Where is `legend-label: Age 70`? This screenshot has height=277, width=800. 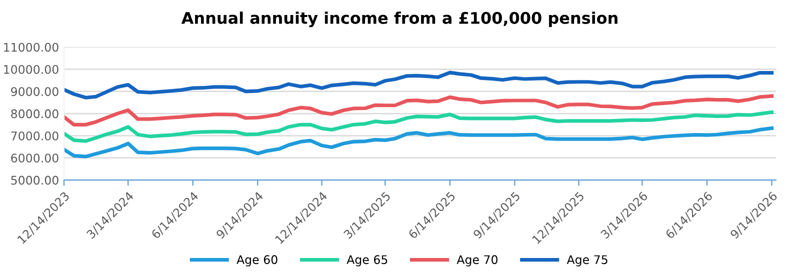
legend-label: Age 70 is located at coordinates (477, 260).